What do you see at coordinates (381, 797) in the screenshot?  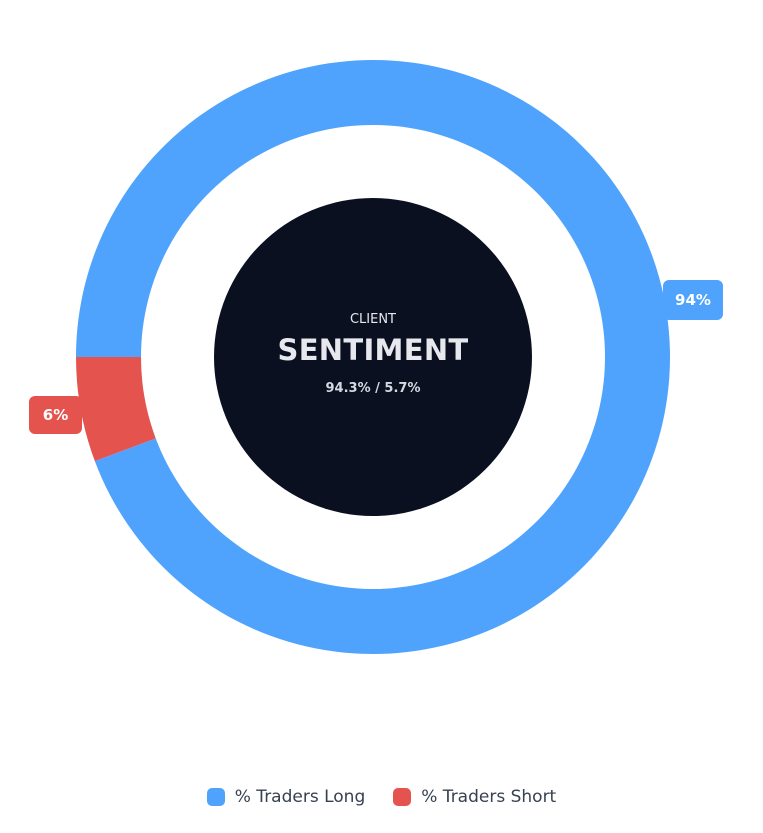 I see `legend: % Traders Long % Traders Short` at bounding box center [381, 797].